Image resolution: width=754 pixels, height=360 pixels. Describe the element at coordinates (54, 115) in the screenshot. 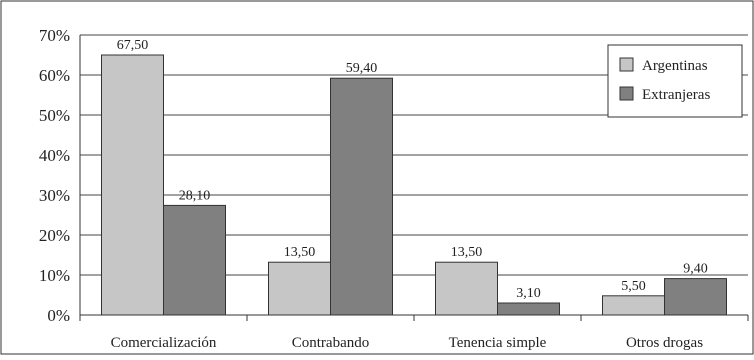

I see `y-tick-label: 50%` at that location.